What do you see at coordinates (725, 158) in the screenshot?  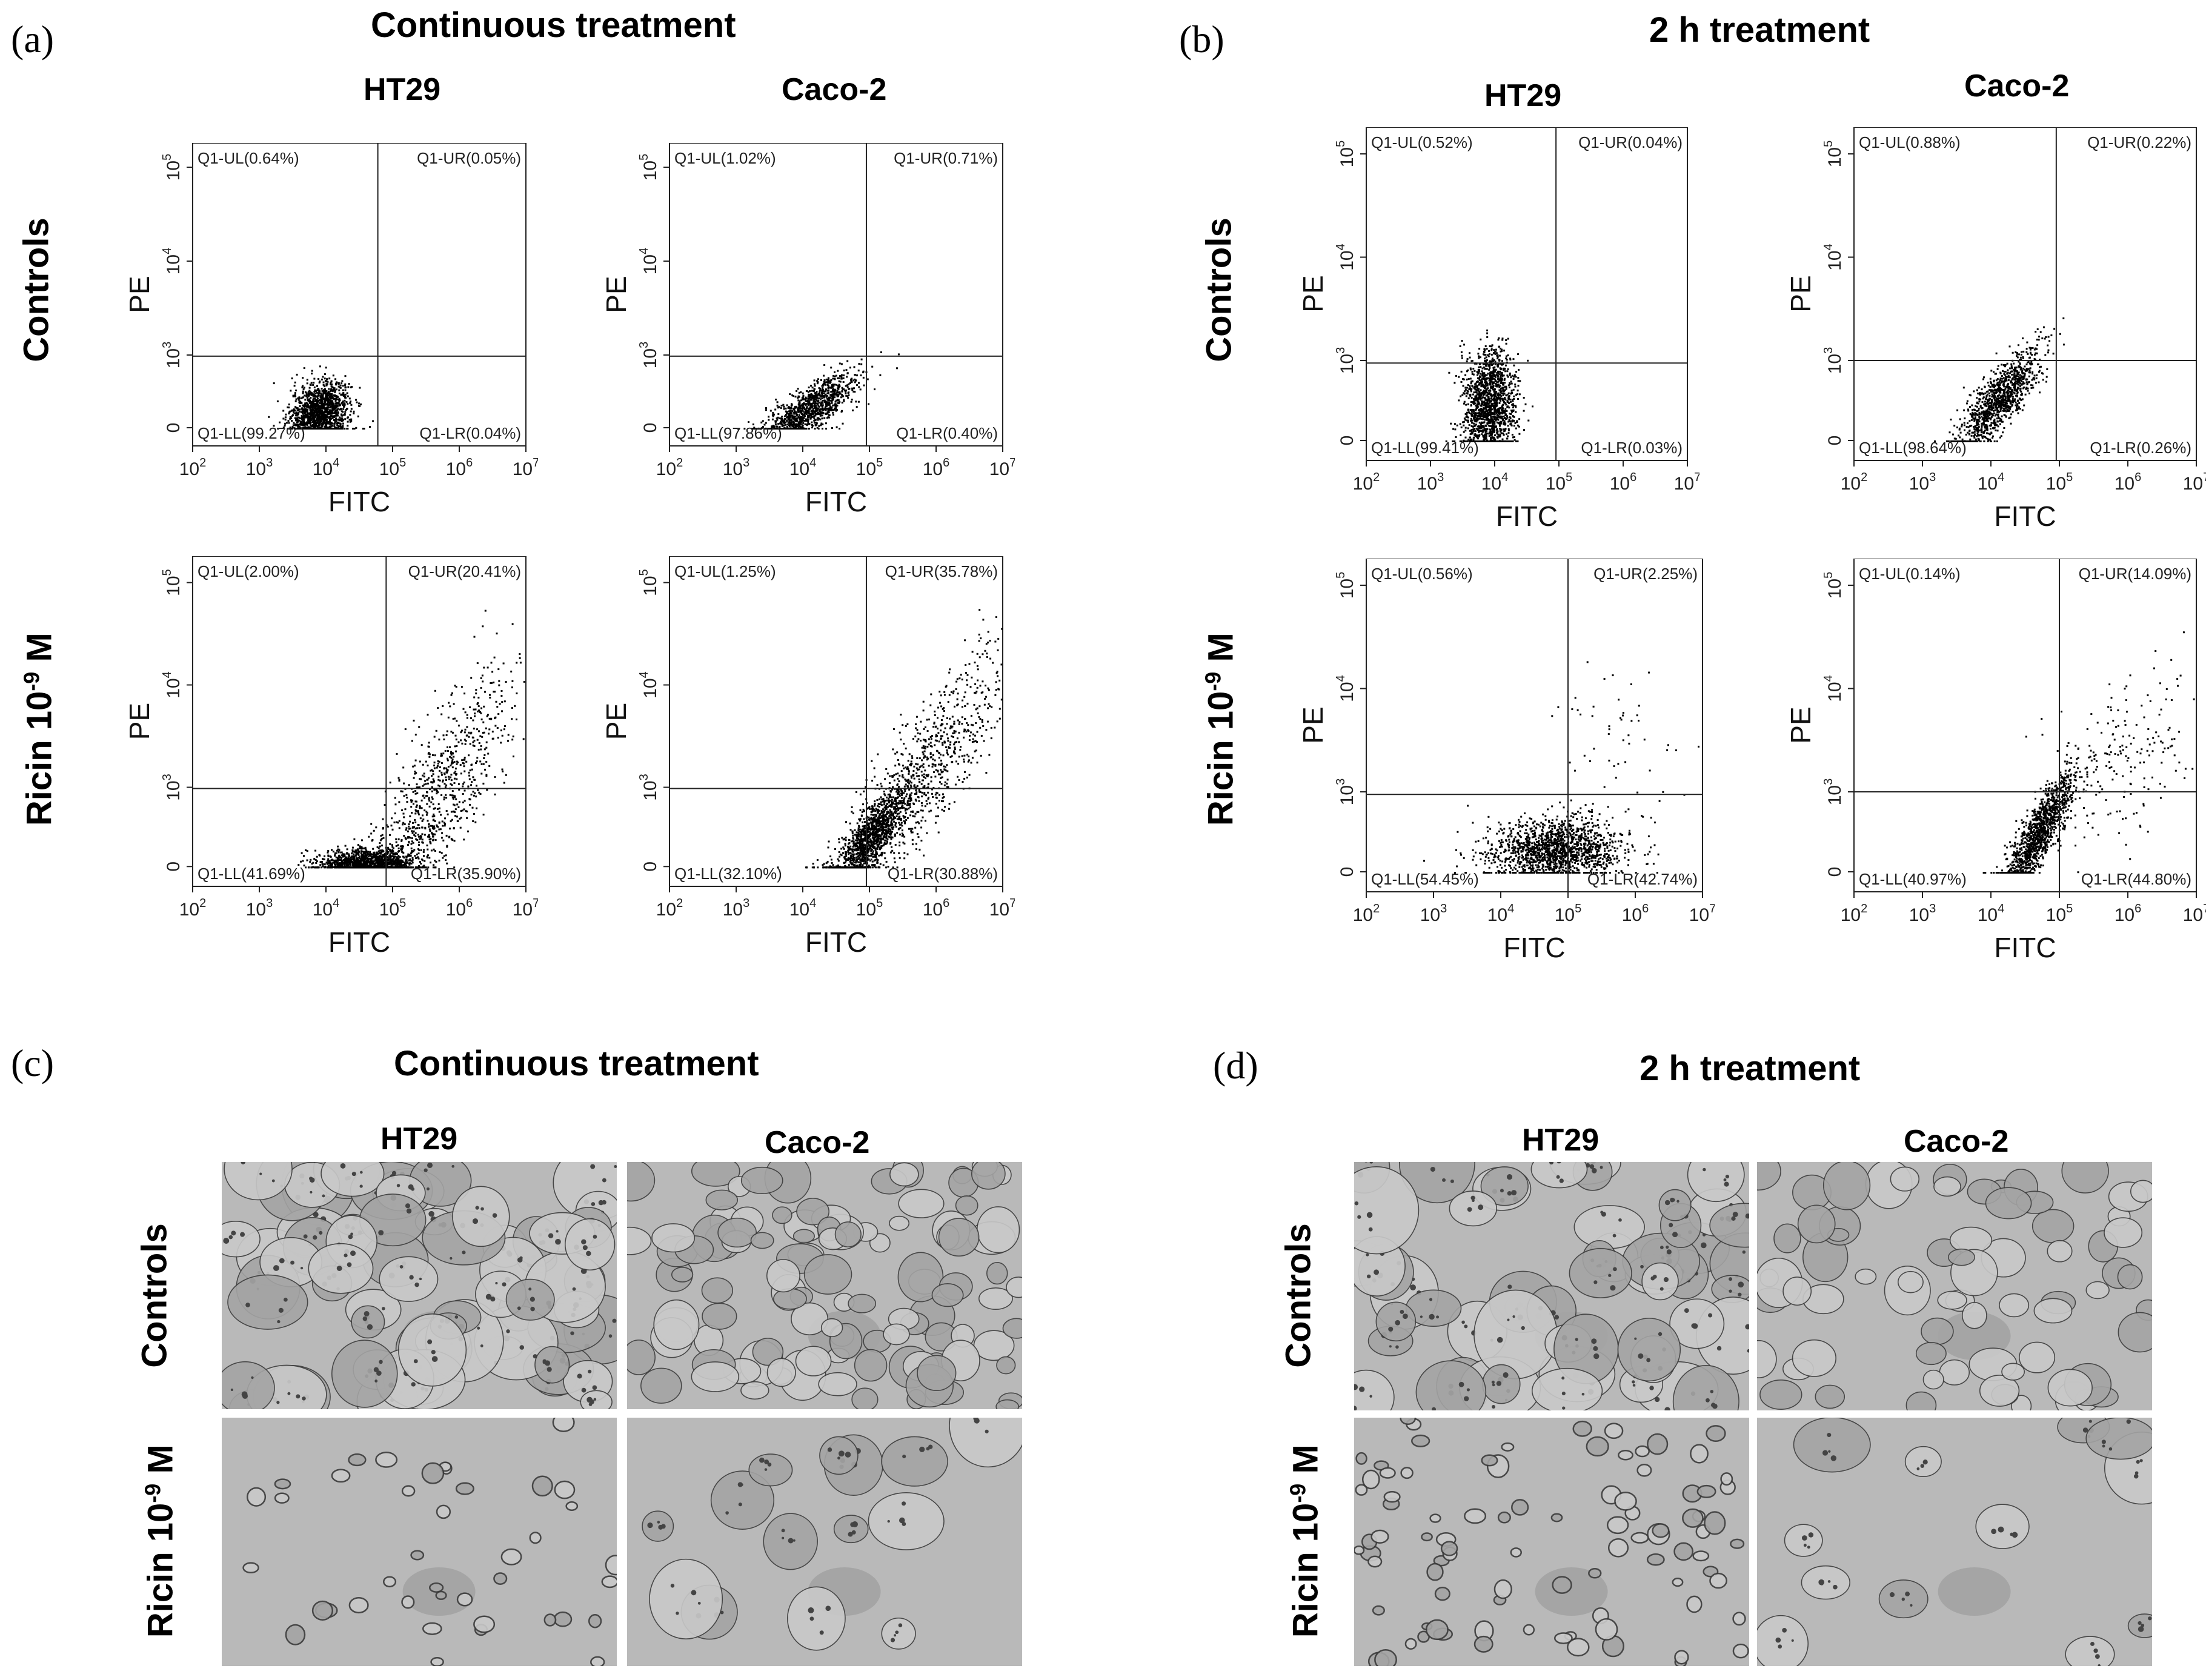 I see `quadrant-ul-label: Q1-UL(1.02%)` at bounding box center [725, 158].